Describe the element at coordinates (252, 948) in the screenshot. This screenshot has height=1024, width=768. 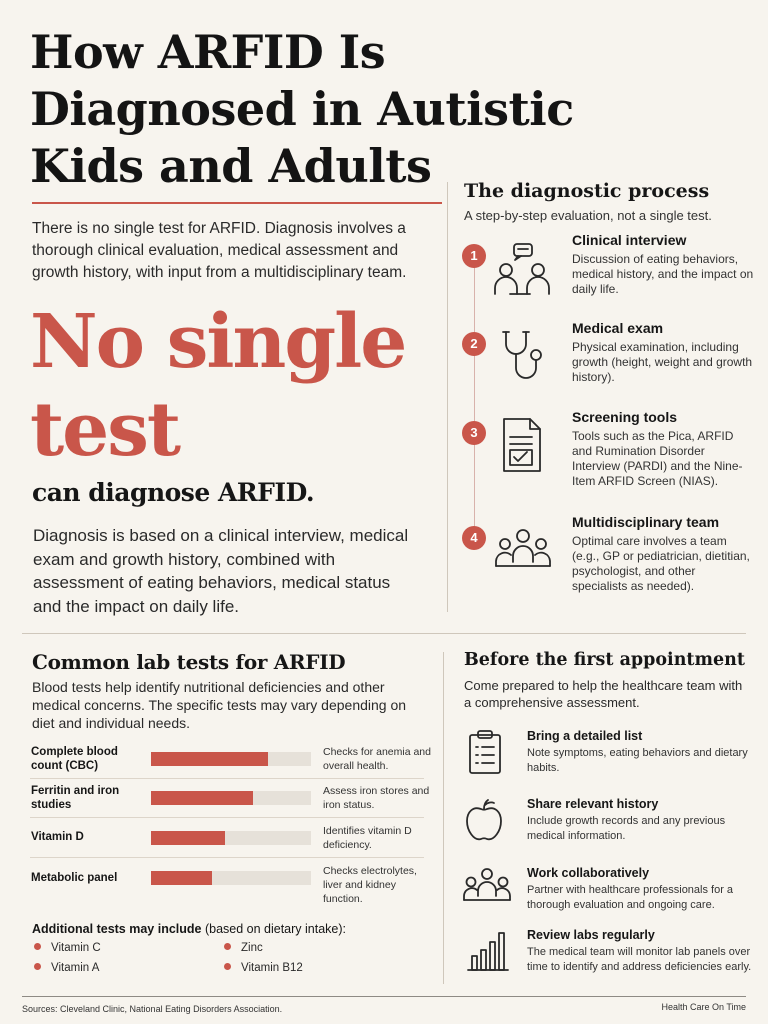
I see `additional-test-label: Zinc` at that location.